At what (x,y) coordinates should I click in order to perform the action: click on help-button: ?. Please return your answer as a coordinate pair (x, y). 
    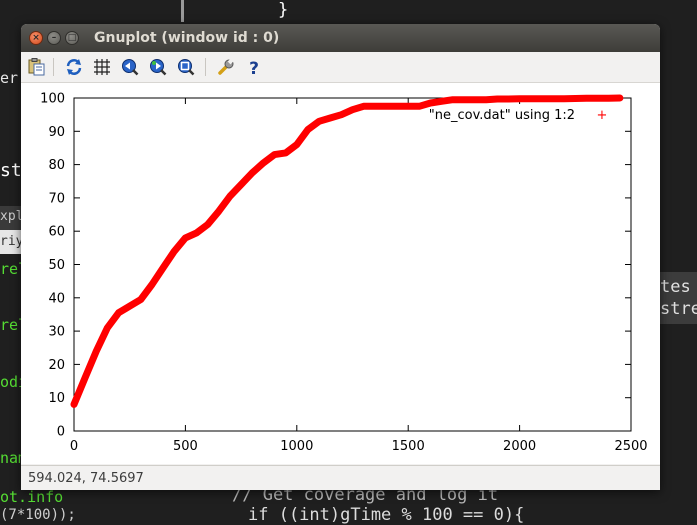
    Looking at the image, I should click on (254, 67).